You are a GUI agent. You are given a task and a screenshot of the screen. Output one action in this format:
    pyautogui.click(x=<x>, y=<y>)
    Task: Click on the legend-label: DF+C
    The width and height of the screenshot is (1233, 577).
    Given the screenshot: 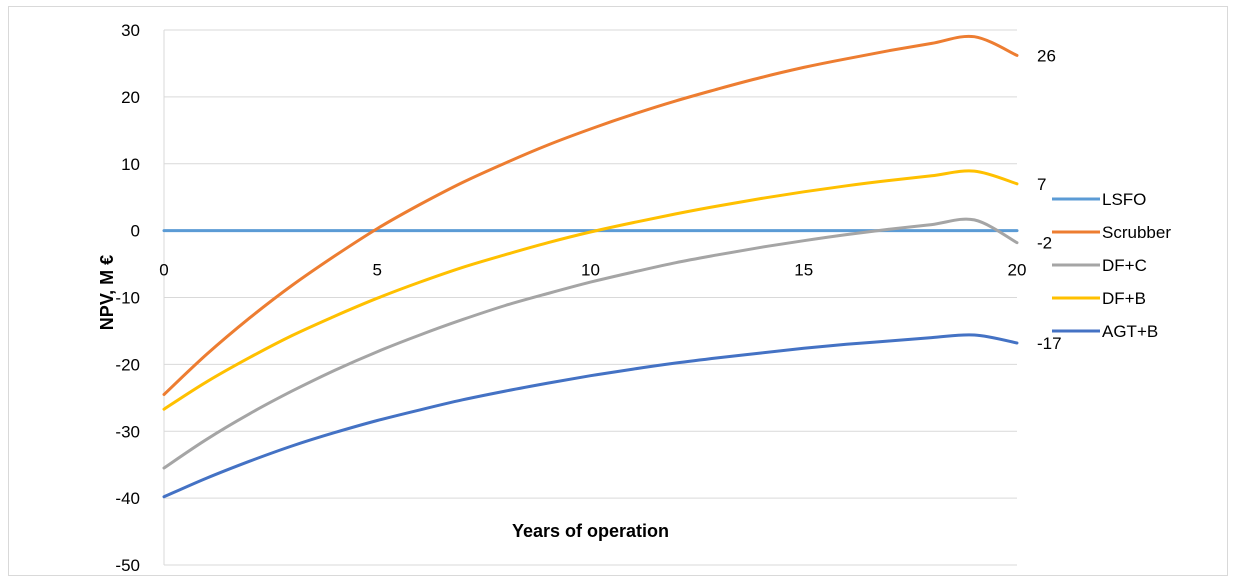 What is the action you would take?
    pyautogui.click(x=1124, y=265)
    